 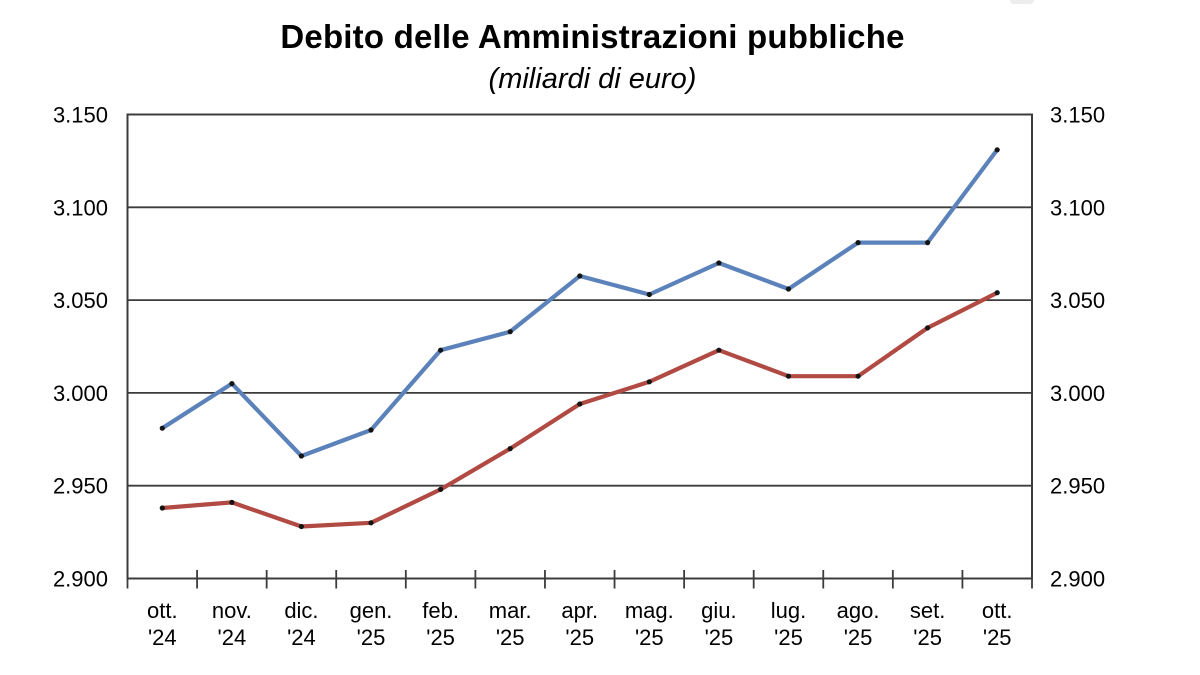 I want to click on x-axis-label: mar. '25, so click(x=510, y=624).